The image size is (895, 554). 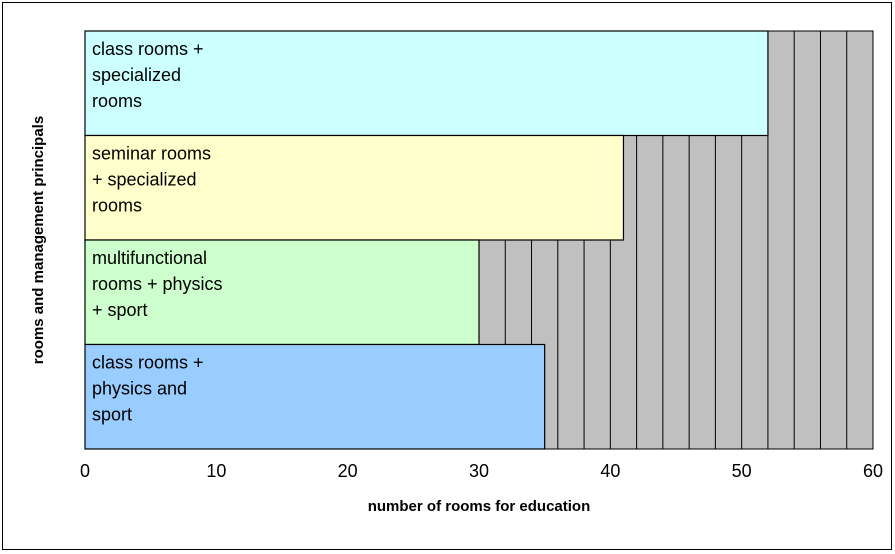 I want to click on bar-label: class rooms + physics and sport, so click(x=148, y=389).